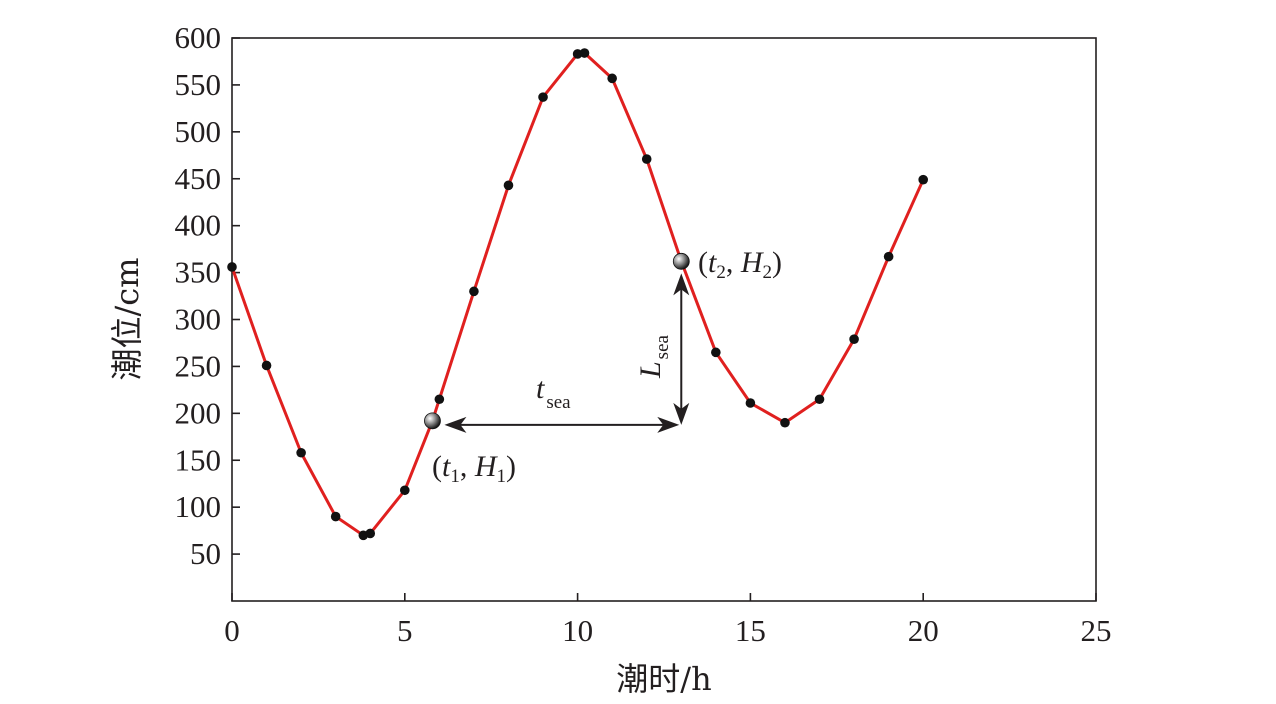 Image resolution: width=1276 pixels, height=704 pixels. Describe the element at coordinates (198, 365) in the screenshot. I see `y-tick-label: 250` at that location.